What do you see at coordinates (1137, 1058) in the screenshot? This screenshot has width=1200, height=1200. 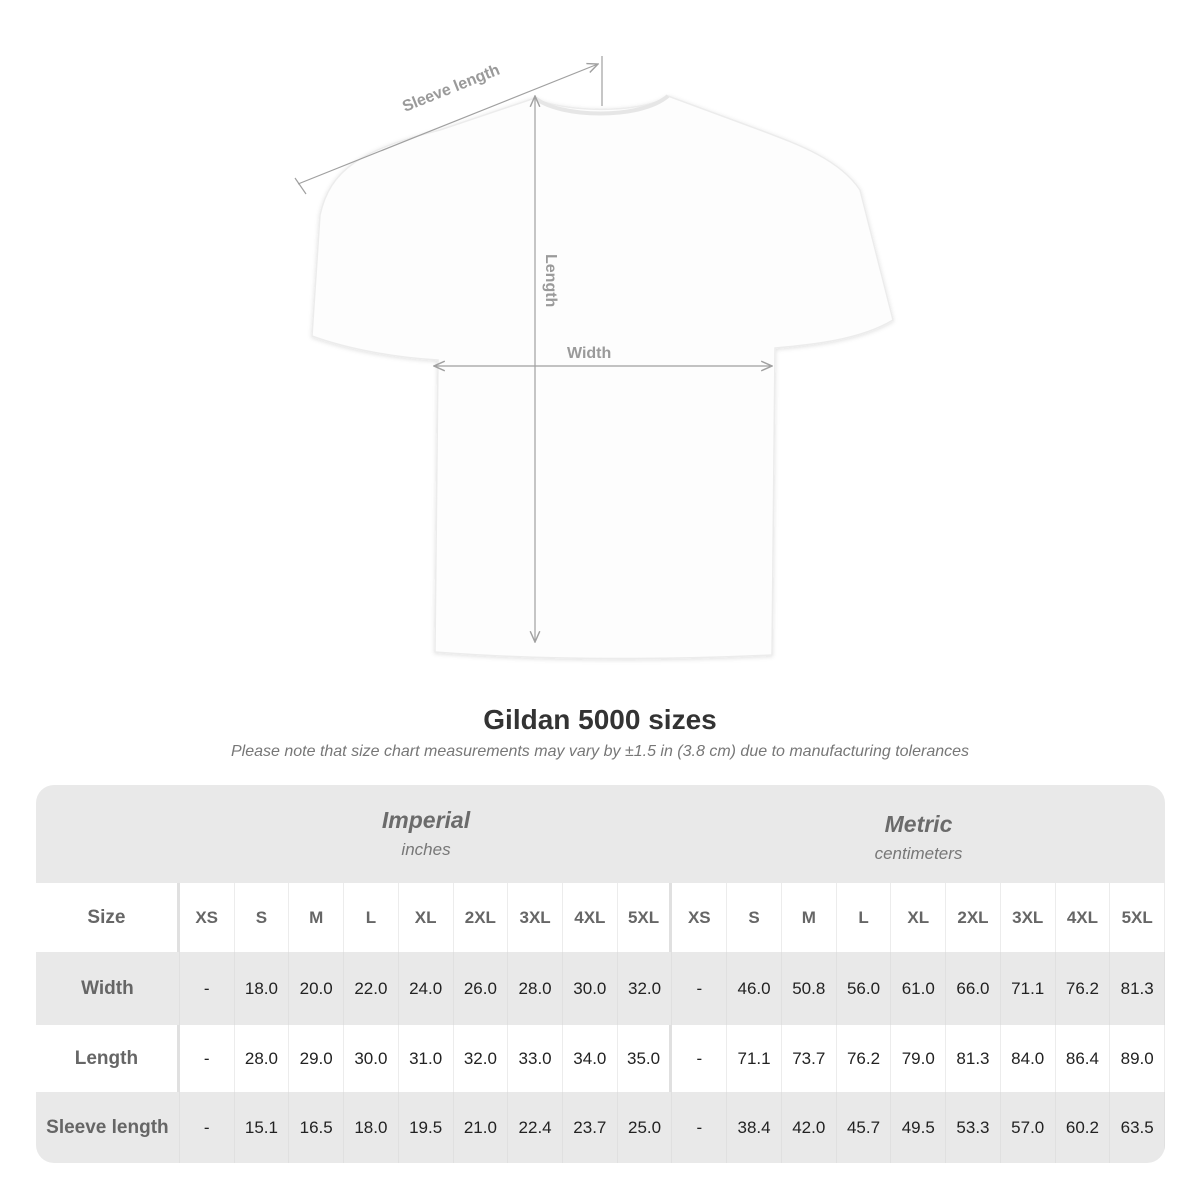 I see `metric-value-cell: 89.0` at bounding box center [1137, 1058].